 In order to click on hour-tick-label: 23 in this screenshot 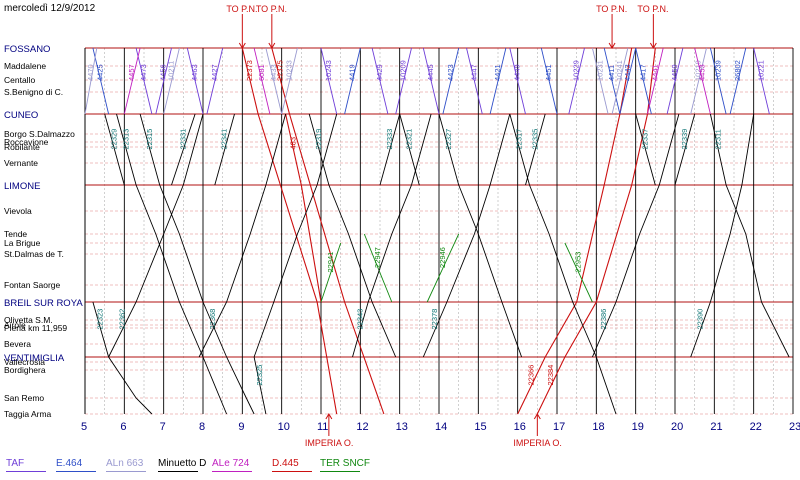, I will do `click(794, 427)`.